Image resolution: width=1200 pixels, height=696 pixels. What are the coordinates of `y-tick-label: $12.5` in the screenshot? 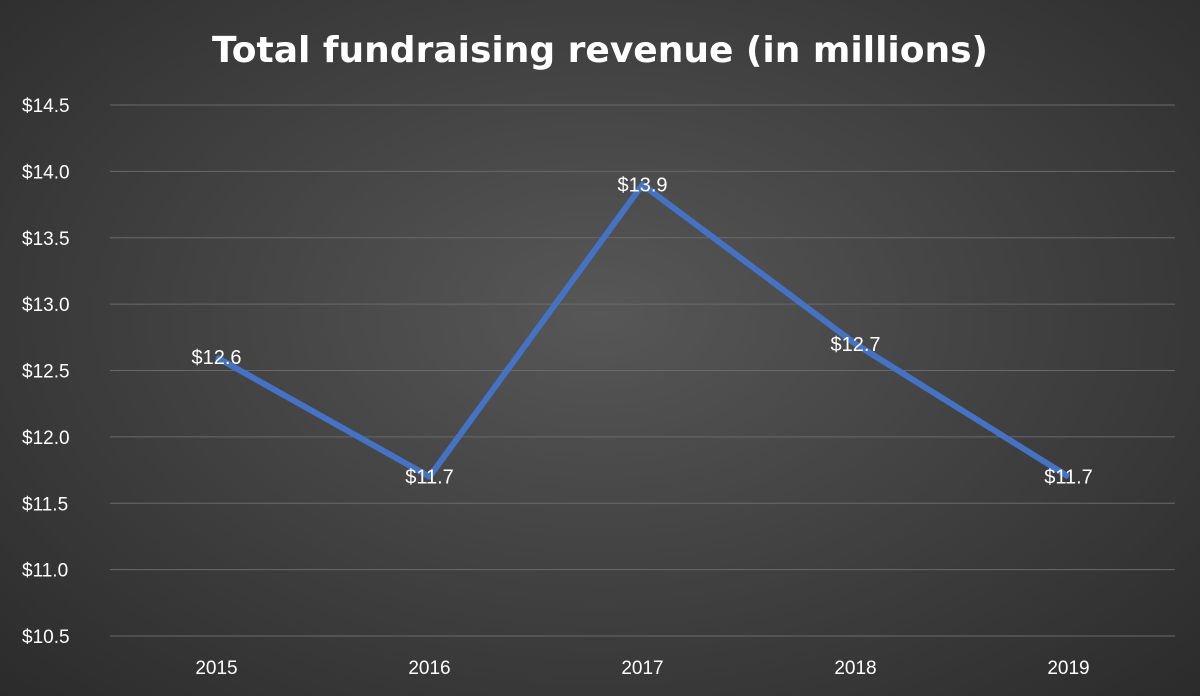 It's located at (46, 372).